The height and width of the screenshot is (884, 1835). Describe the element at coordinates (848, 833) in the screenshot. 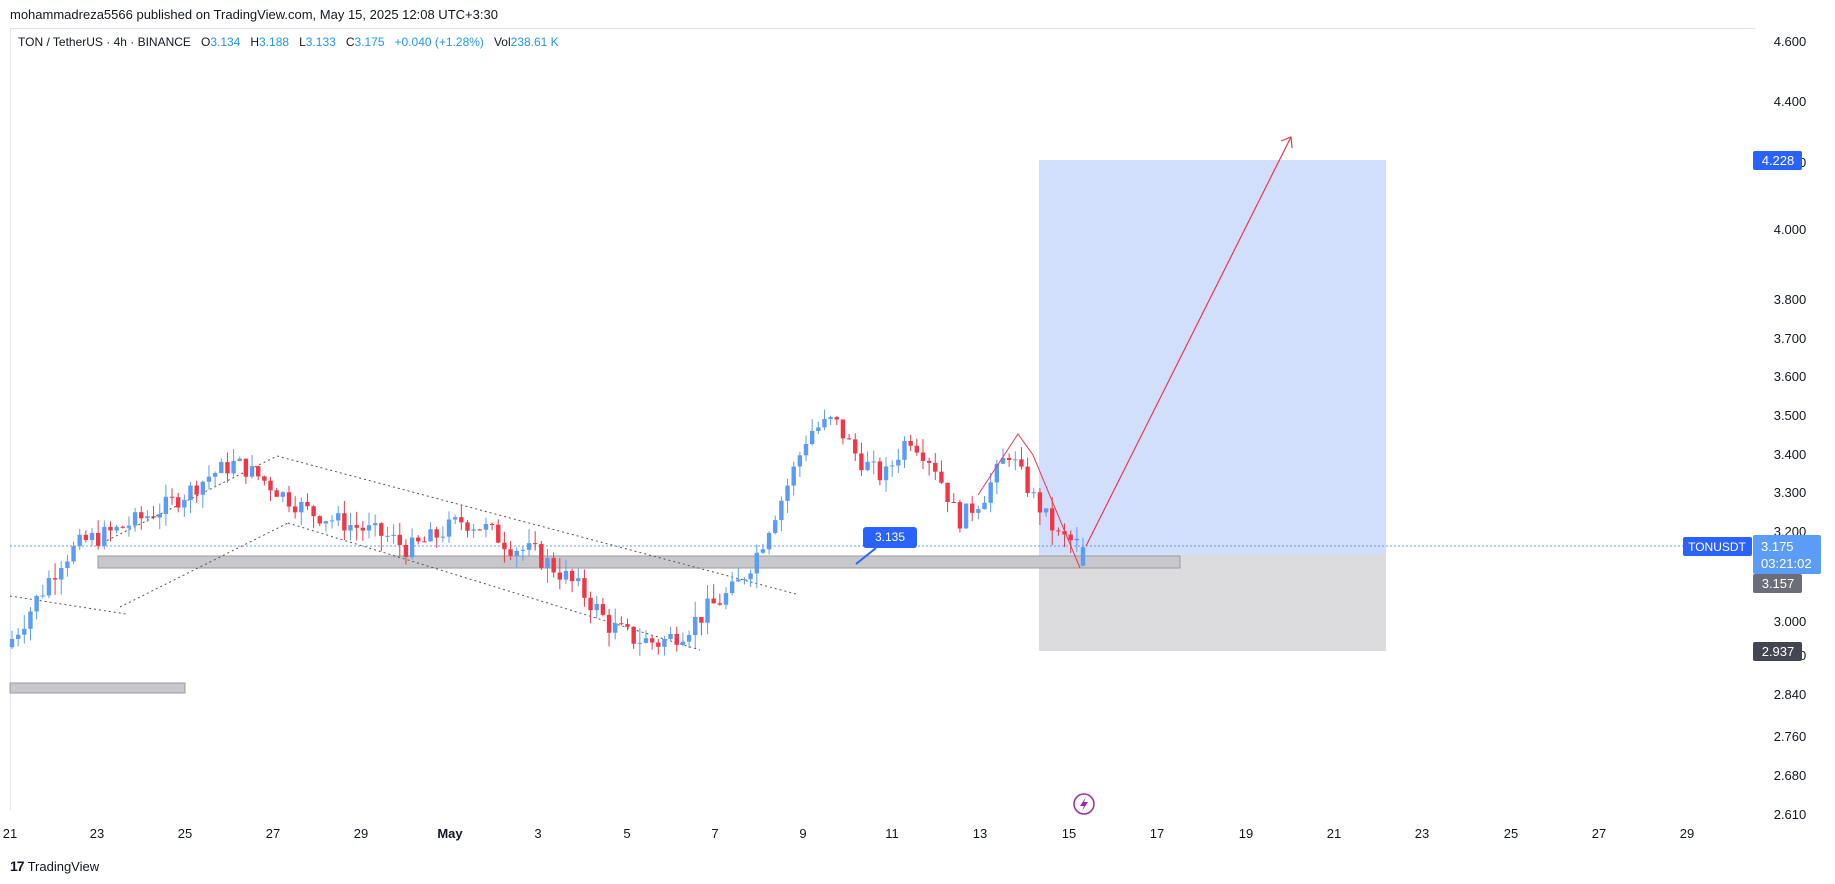

I see `time-axis: 21 23 25 27 29 May 3 5 7 9 11 13 15 17 19 21 23 25 27 29` at that location.